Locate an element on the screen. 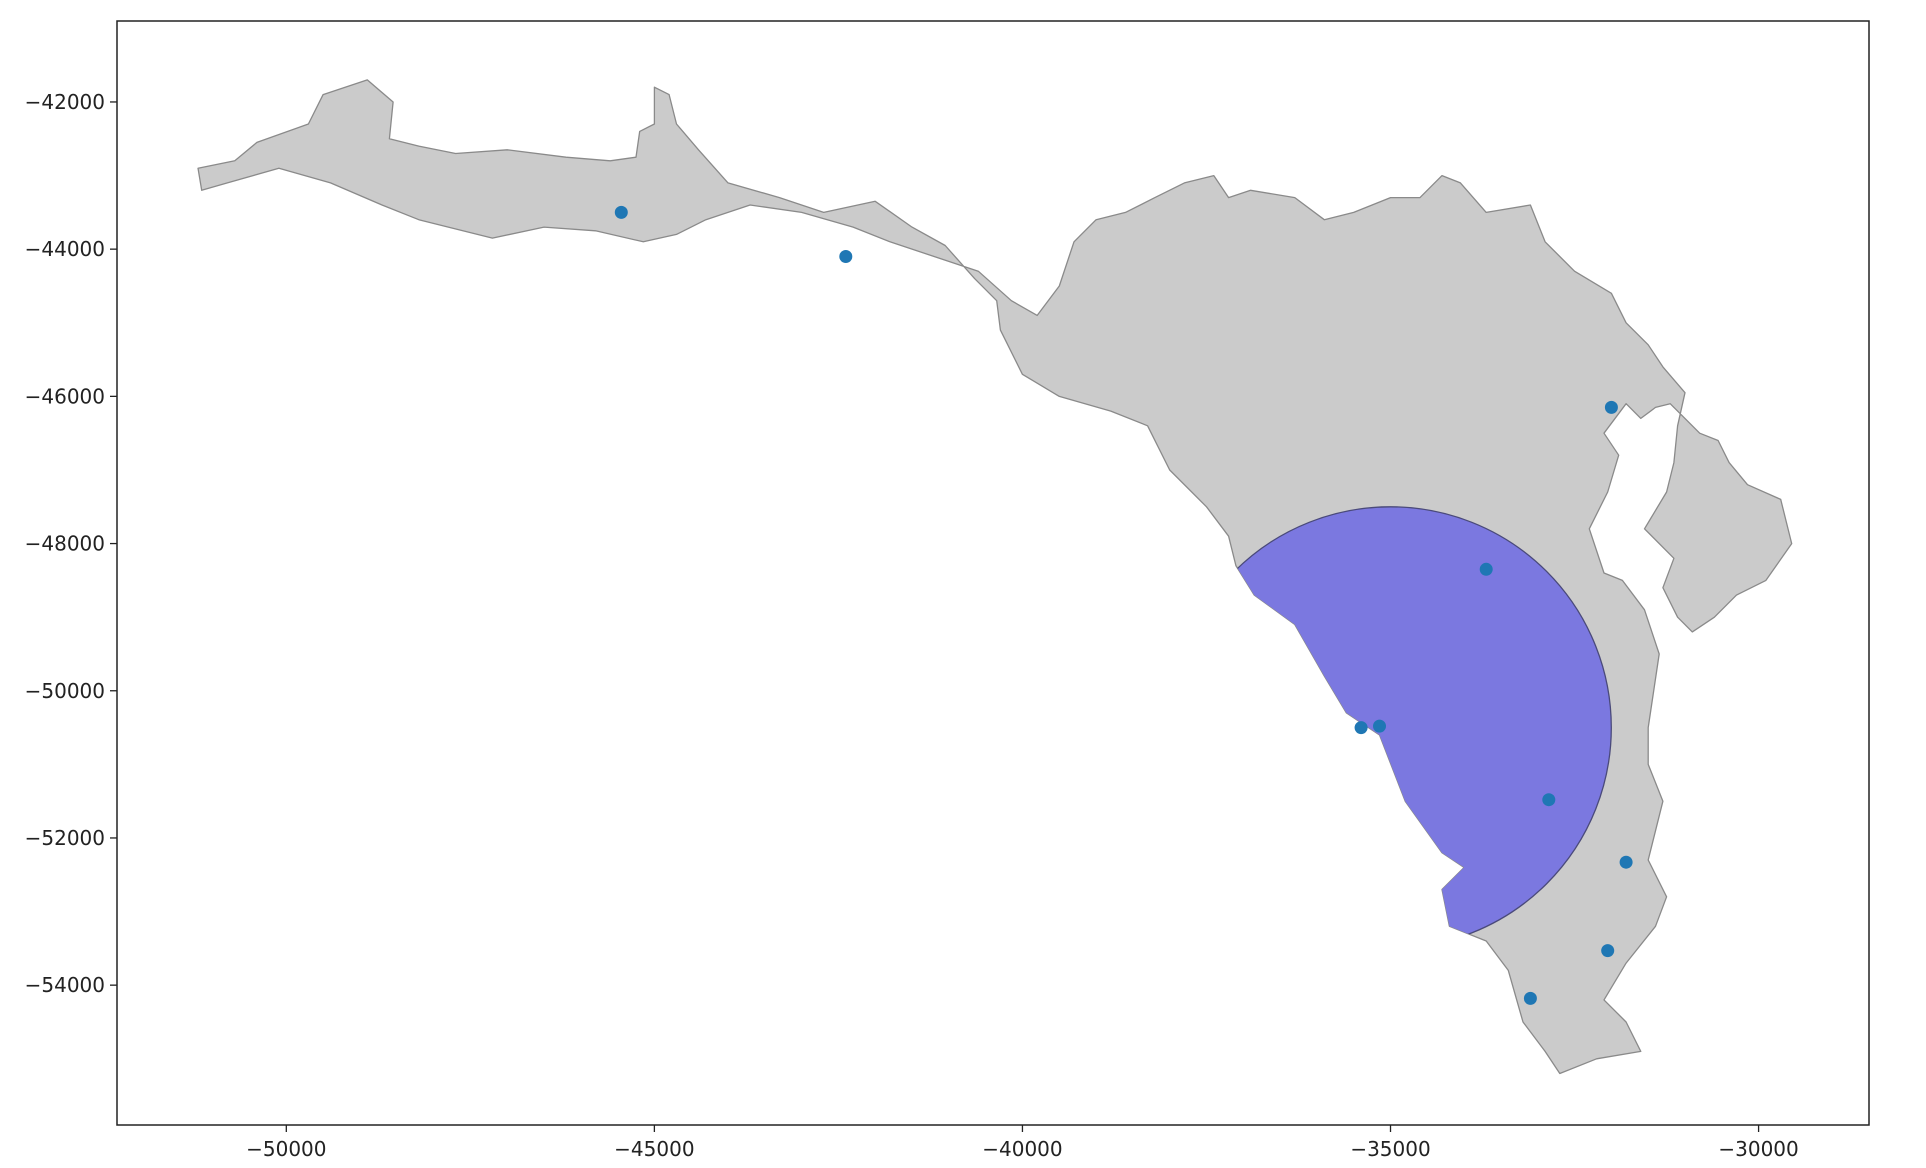 The image size is (1926, 1168). x-tick-label: −40000 is located at coordinates (1022, 1149).